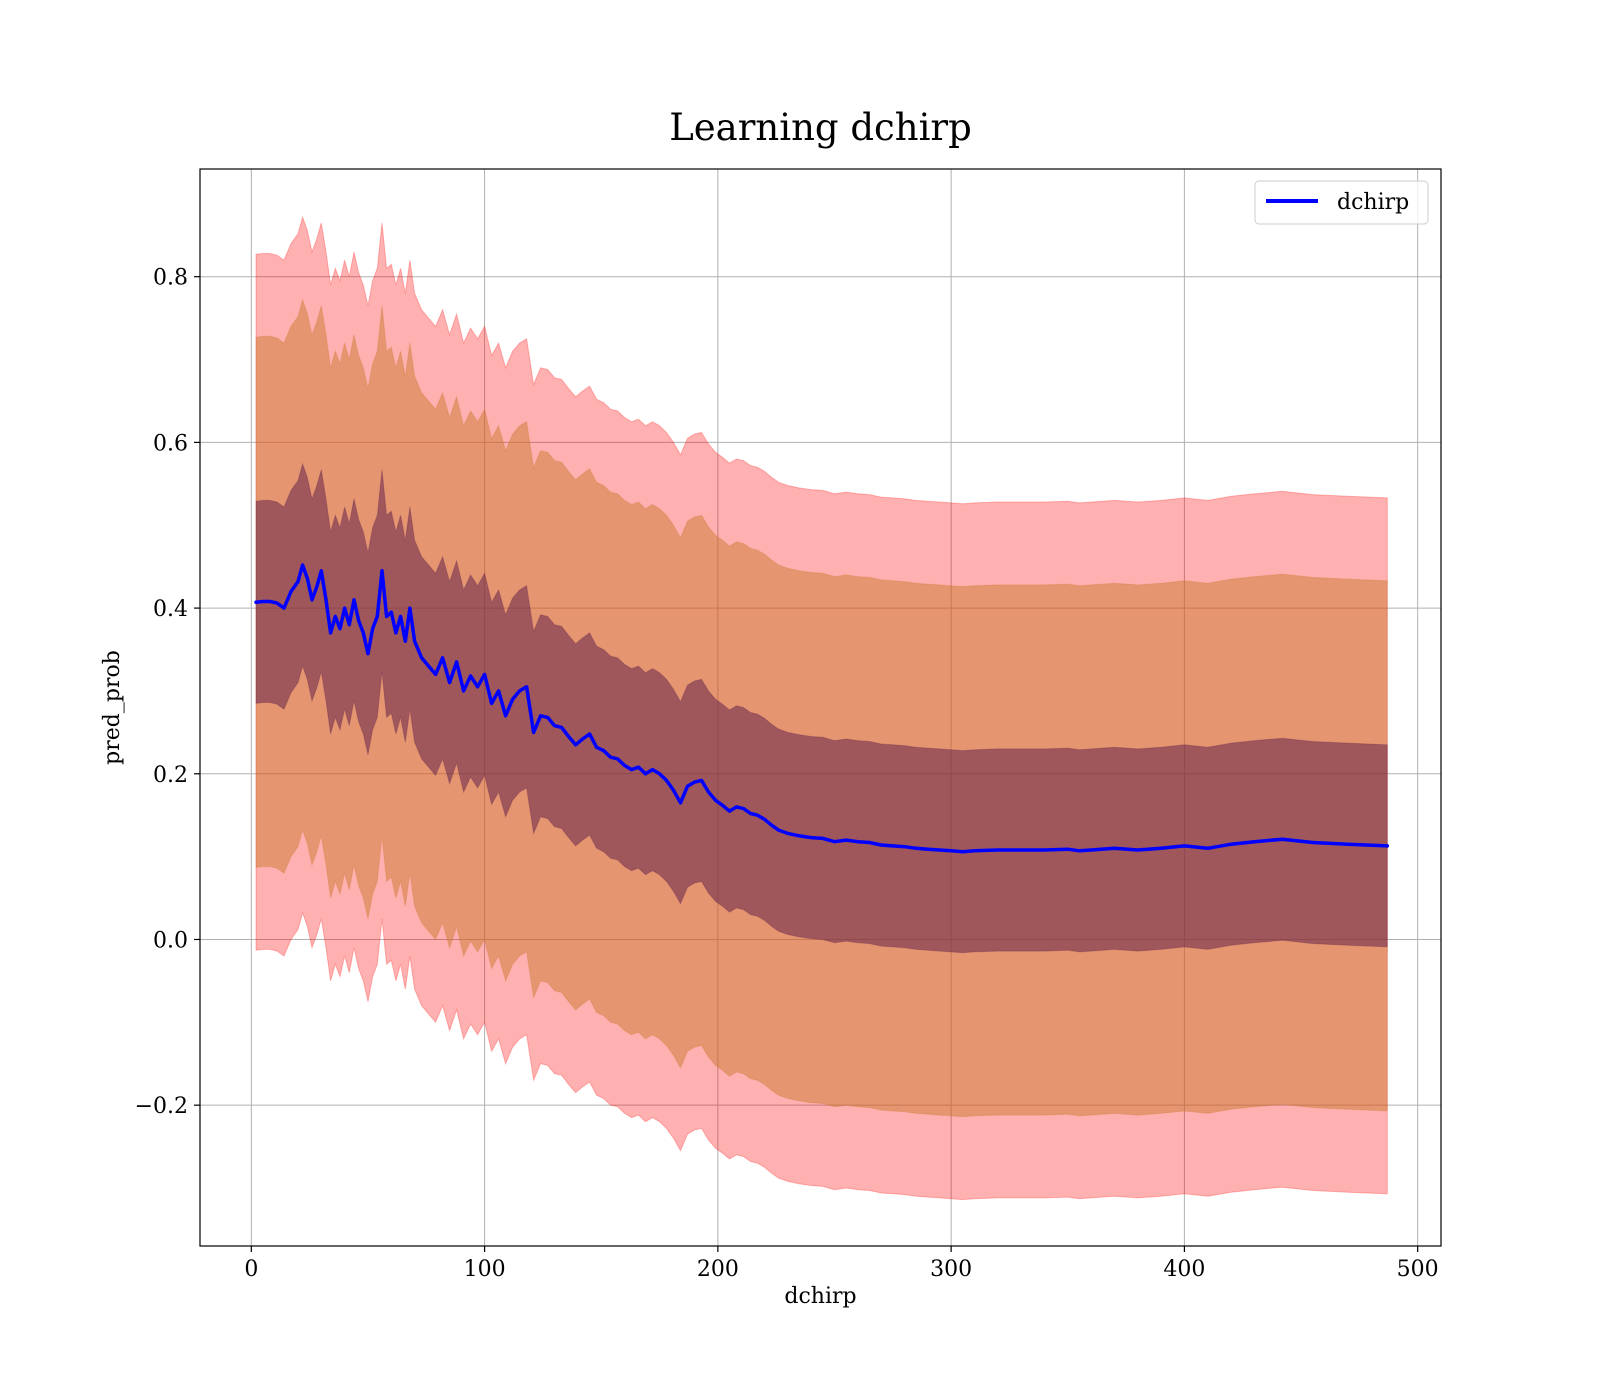 The image size is (1600, 1400). What do you see at coordinates (1373, 202) in the screenshot?
I see `legend-entry-dchirp: dchirp` at bounding box center [1373, 202].